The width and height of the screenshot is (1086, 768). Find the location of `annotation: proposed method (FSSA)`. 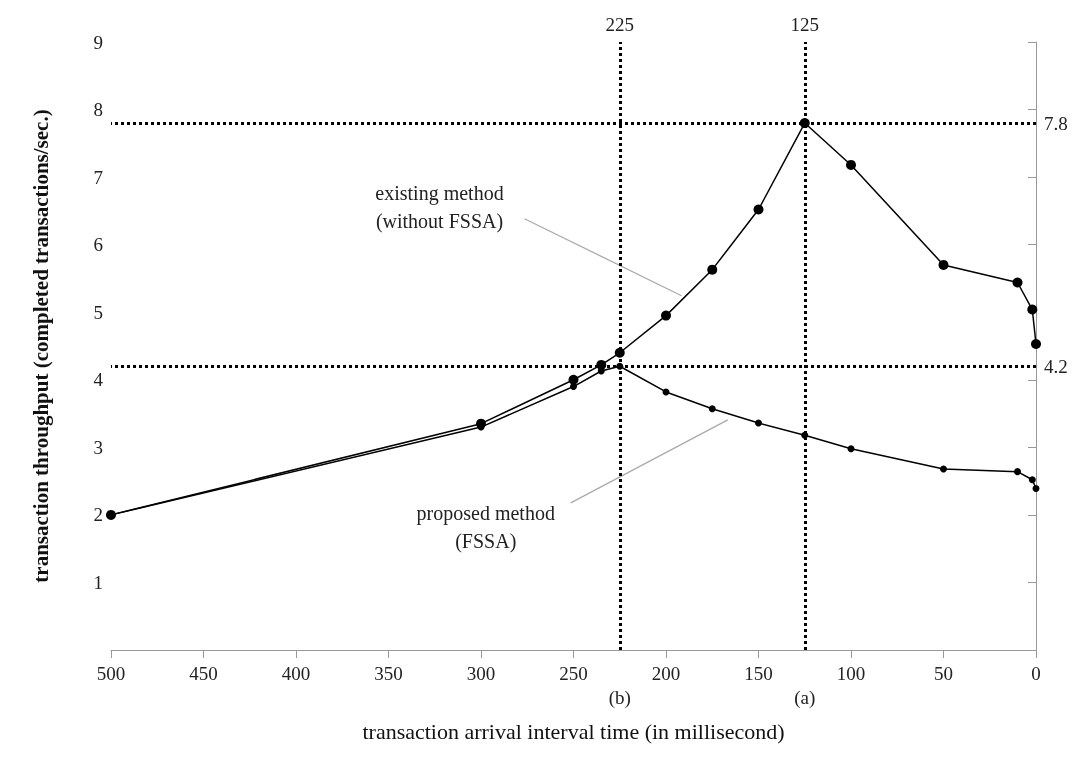

annotation: proposed method (FSSA) is located at coordinates (485, 527).